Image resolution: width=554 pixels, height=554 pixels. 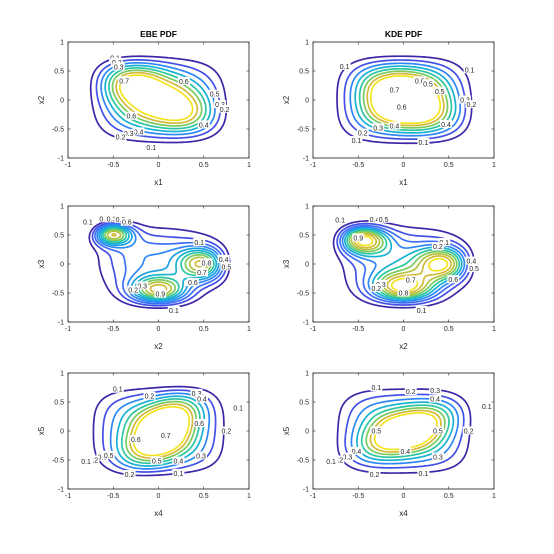 I want to click on contour-label: 0.7, so click(x=395, y=91).